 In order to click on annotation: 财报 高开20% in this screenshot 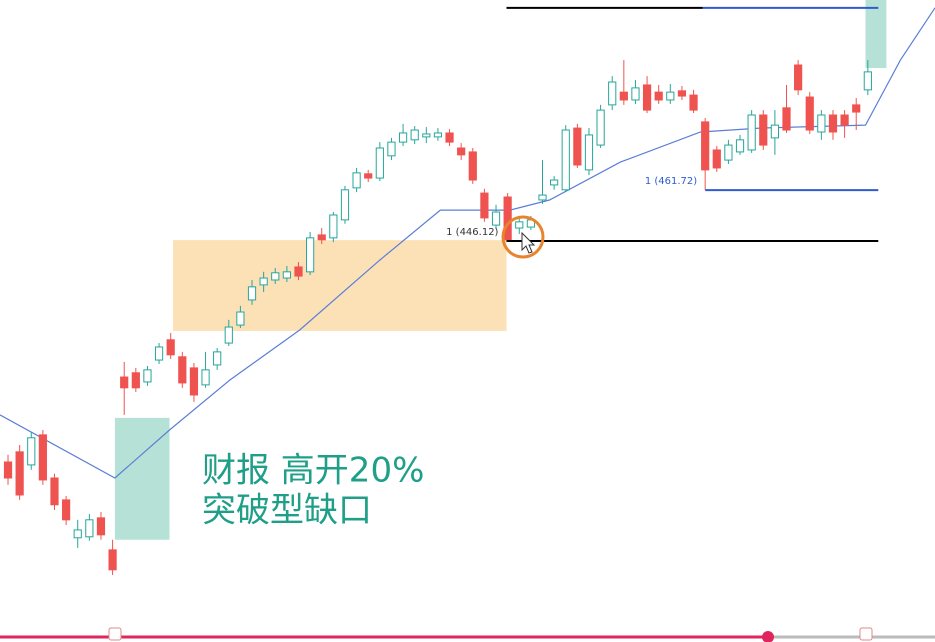, I will do `click(313, 471)`.